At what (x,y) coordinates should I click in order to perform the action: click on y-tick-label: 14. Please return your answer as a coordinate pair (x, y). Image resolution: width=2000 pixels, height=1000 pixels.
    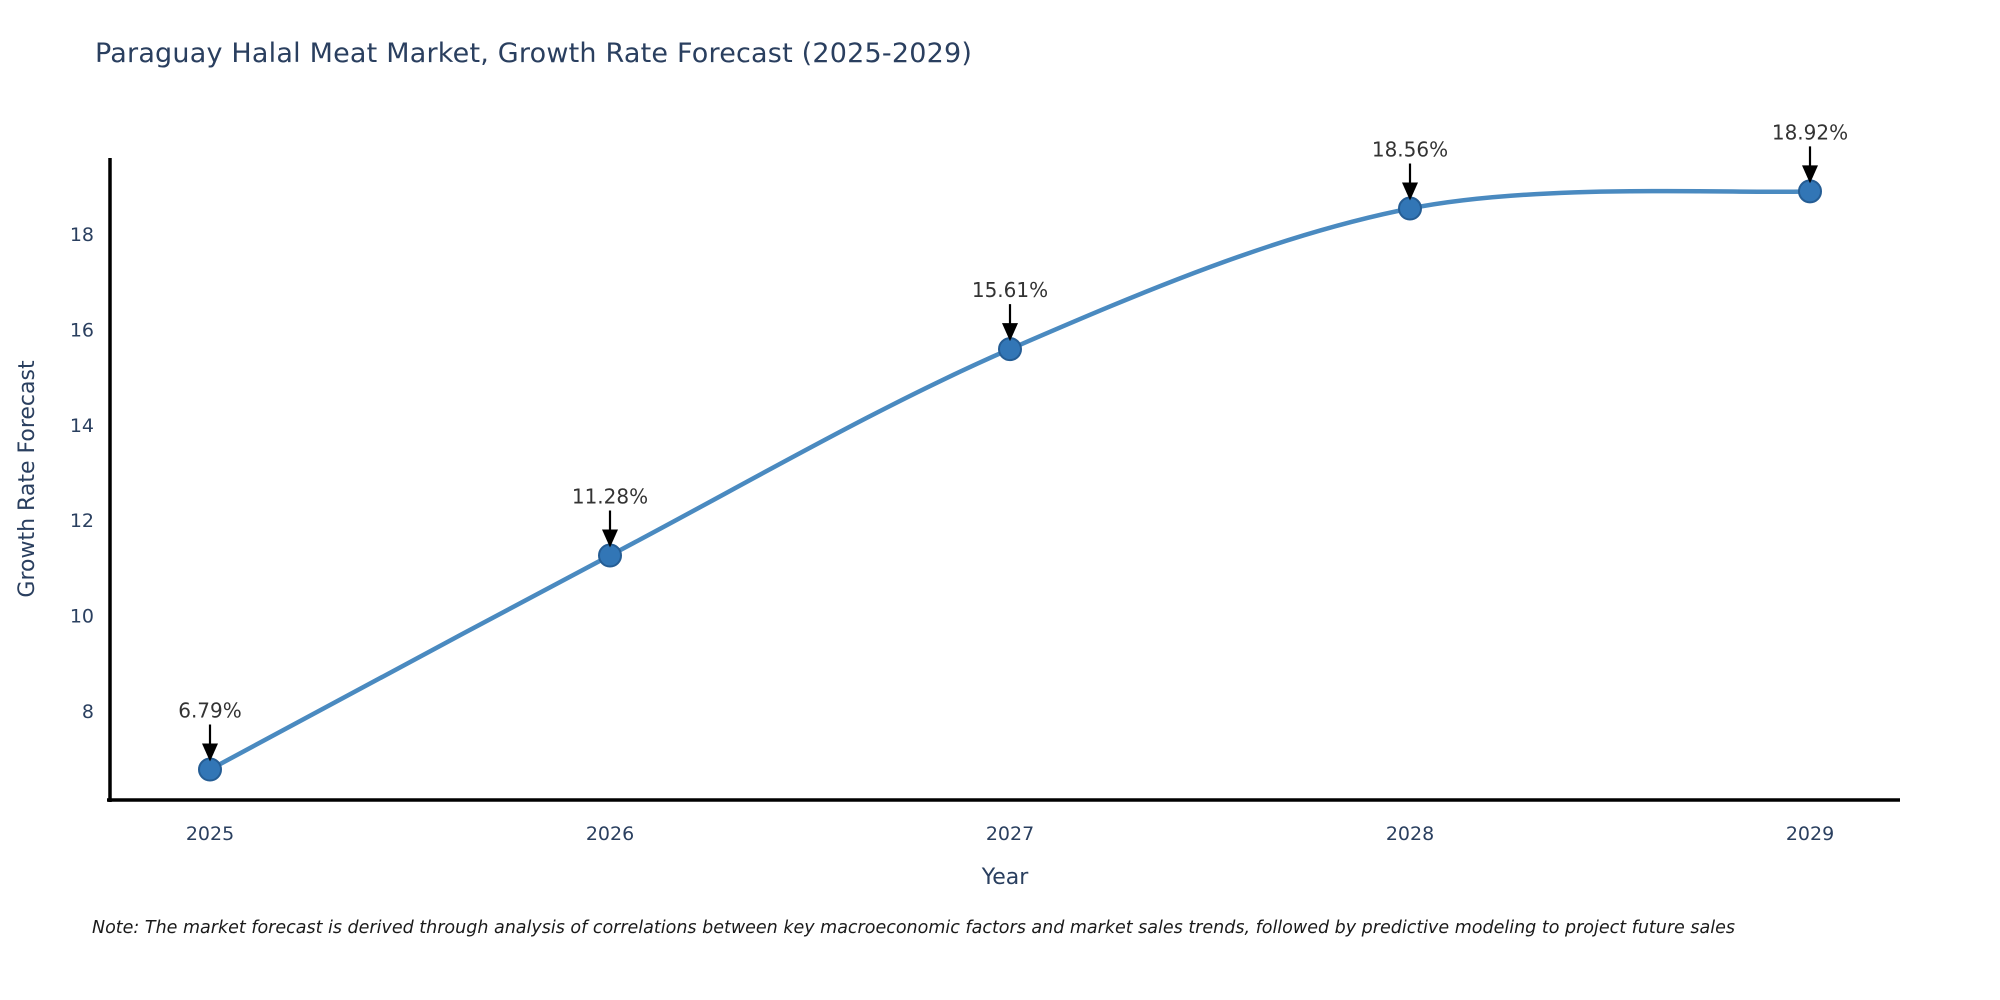
    Looking at the image, I should click on (82, 426).